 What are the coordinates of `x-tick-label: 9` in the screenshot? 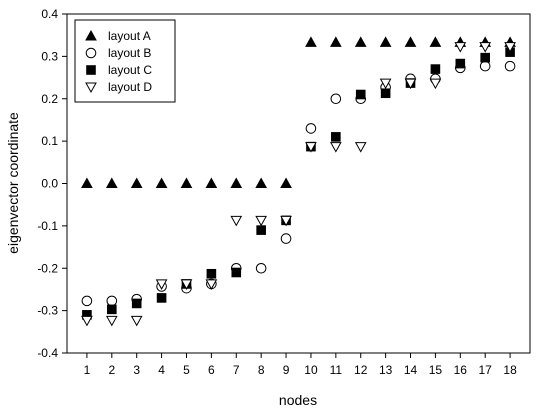 It's located at (286, 370).